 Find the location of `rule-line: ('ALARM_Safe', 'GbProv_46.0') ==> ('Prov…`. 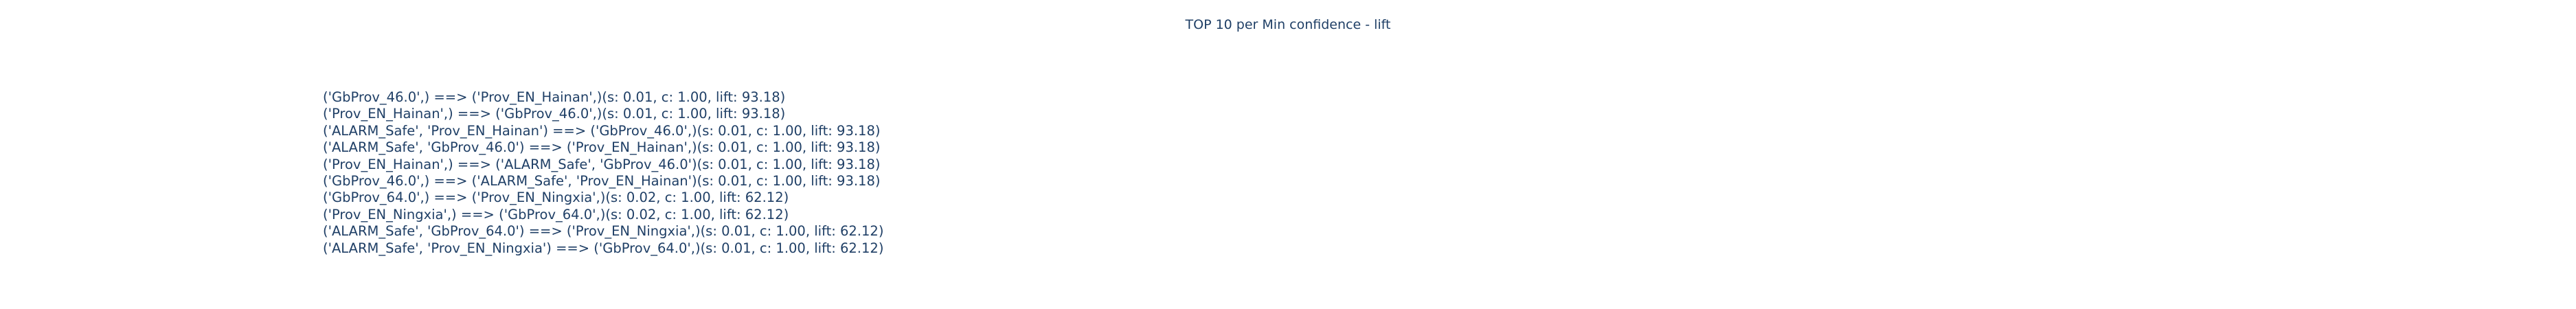

rule-line: ('ALARM_Safe', 'GbProv_46.0') ==> ('Prov… is located at coordinates (602, 147).